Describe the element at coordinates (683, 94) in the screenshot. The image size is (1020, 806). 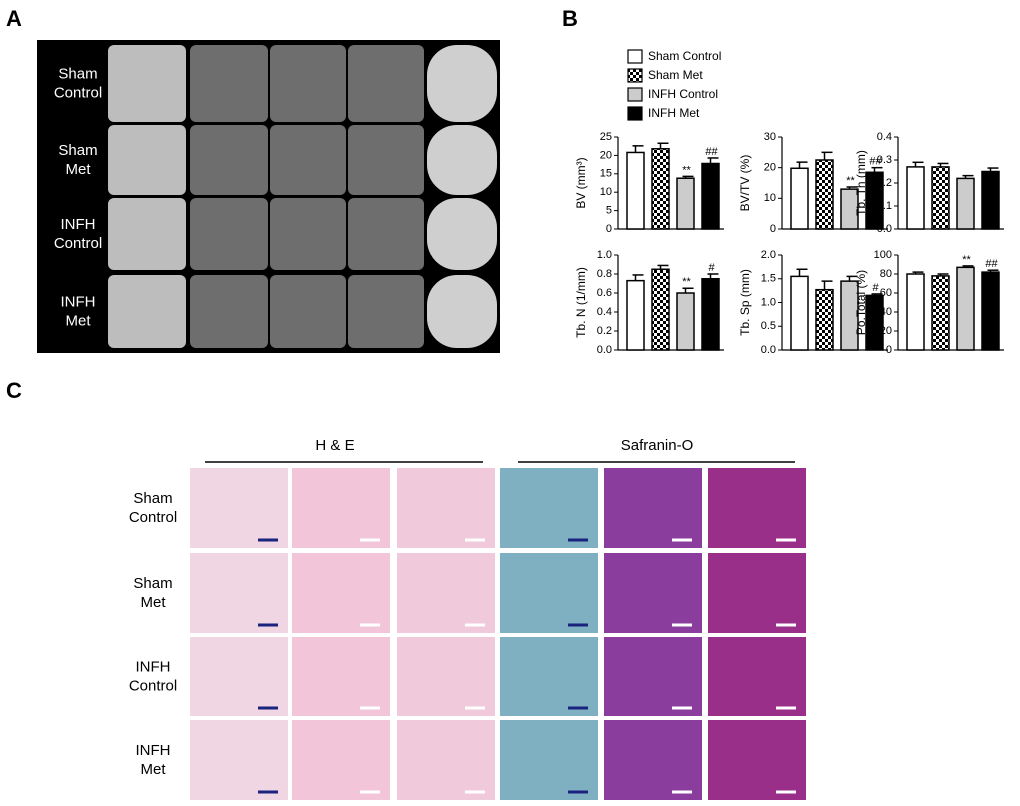
I see `legend-label: INFH Control` at that location.